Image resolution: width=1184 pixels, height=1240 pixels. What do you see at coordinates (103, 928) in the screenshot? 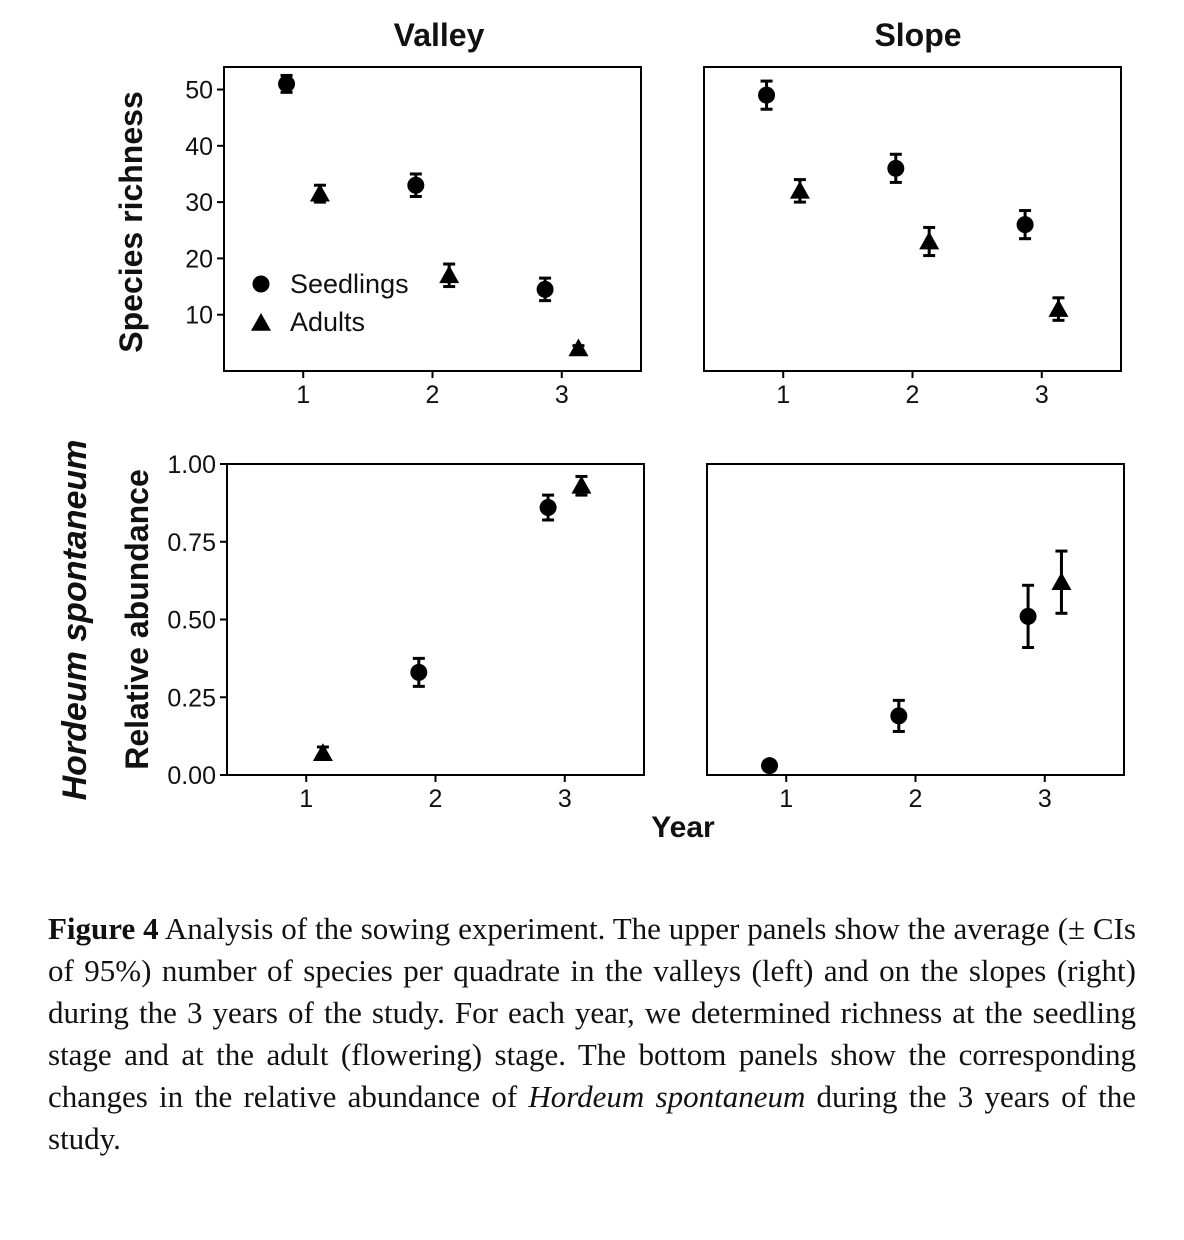
I see `caption-label: Figure 4` at bounding box center [103, 928].